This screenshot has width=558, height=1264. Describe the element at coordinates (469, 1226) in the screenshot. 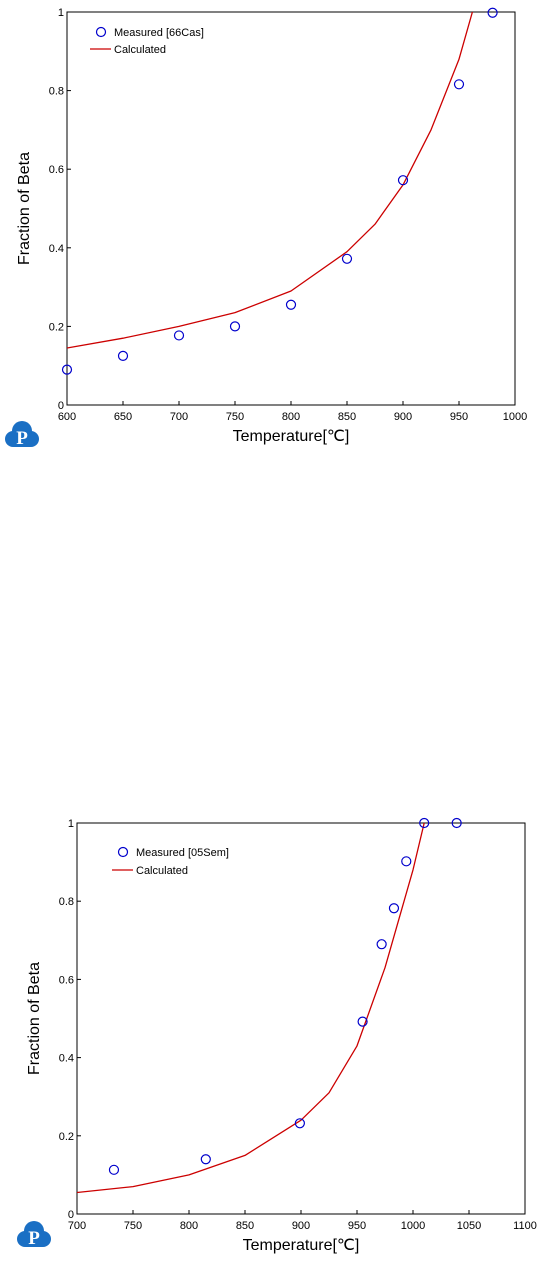

I see `x-tick-label: 1050` at that location.